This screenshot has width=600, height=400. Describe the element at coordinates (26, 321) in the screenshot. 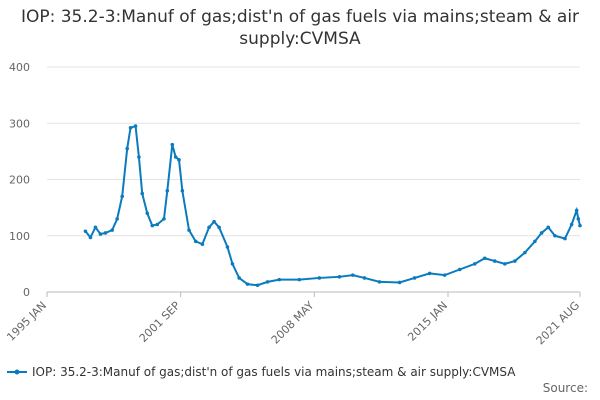

I see `x-tick-label: 1995 JAN` at that location.